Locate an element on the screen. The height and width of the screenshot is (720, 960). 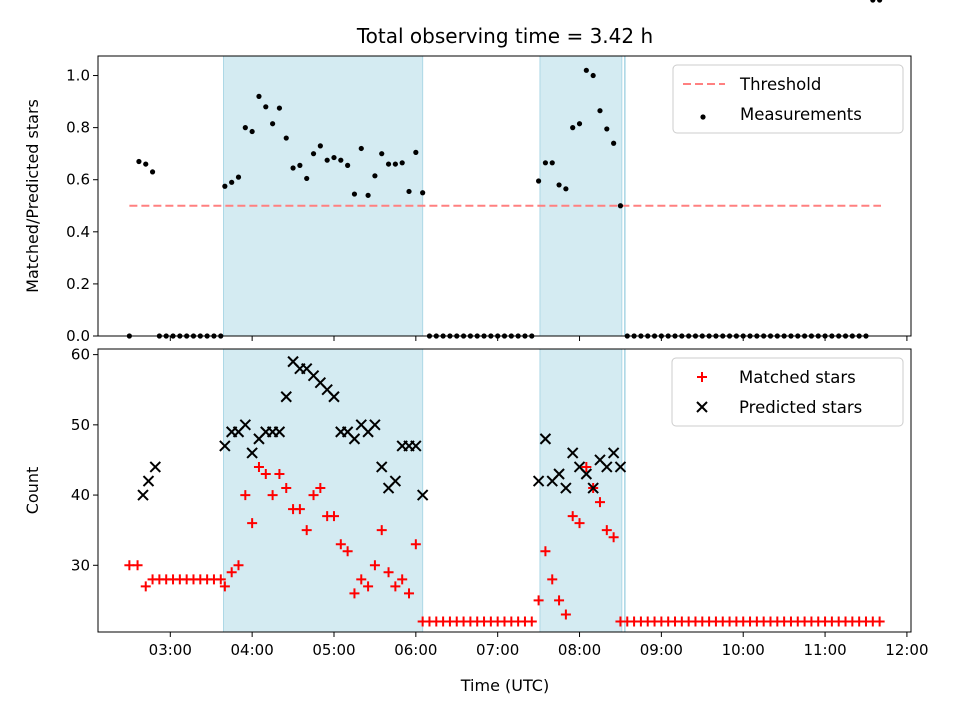
legend-box is located at coordinates (787, 392).